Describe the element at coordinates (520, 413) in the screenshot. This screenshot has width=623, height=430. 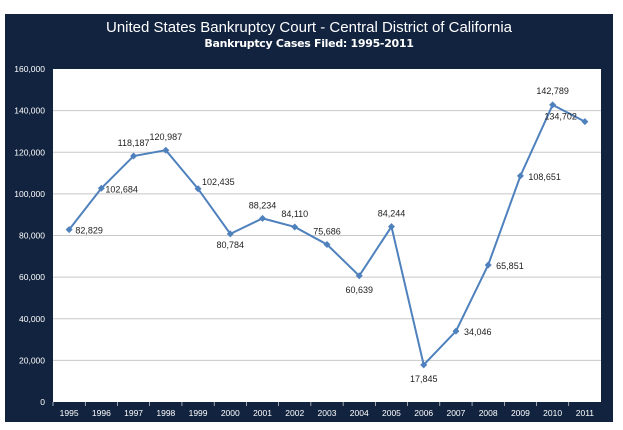
I see `x-tick-label: 2009` at that location.